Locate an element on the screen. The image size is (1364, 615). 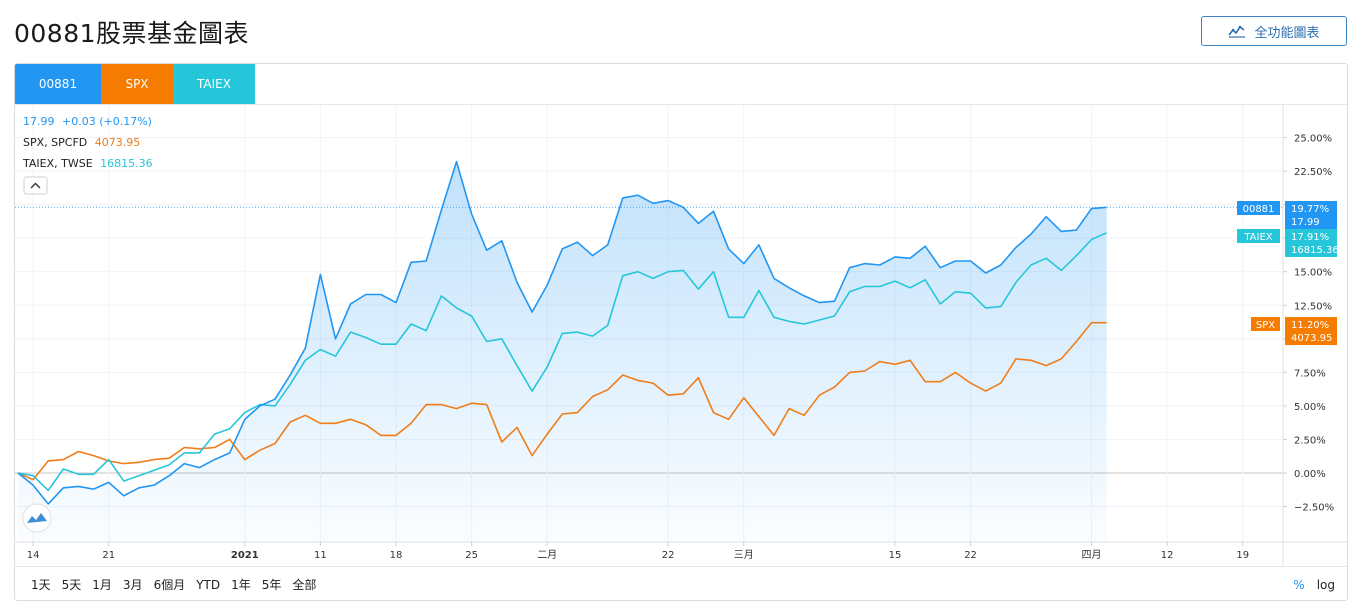
value-badge-price: 4073.95 is located at coordinates (1311, 338).